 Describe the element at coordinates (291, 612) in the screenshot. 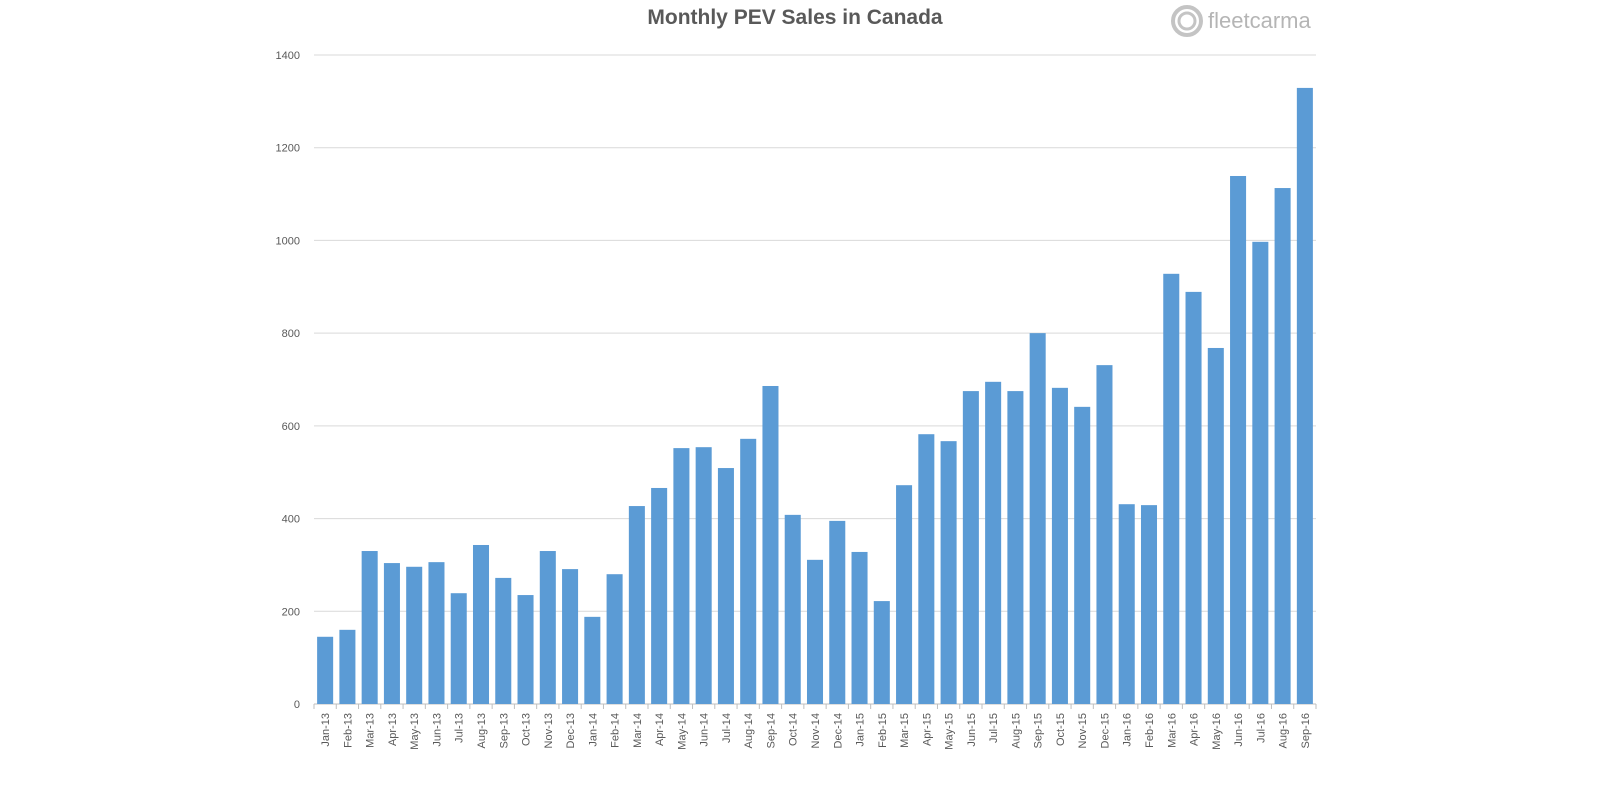

I see `y-tick-label: 200` at that location.